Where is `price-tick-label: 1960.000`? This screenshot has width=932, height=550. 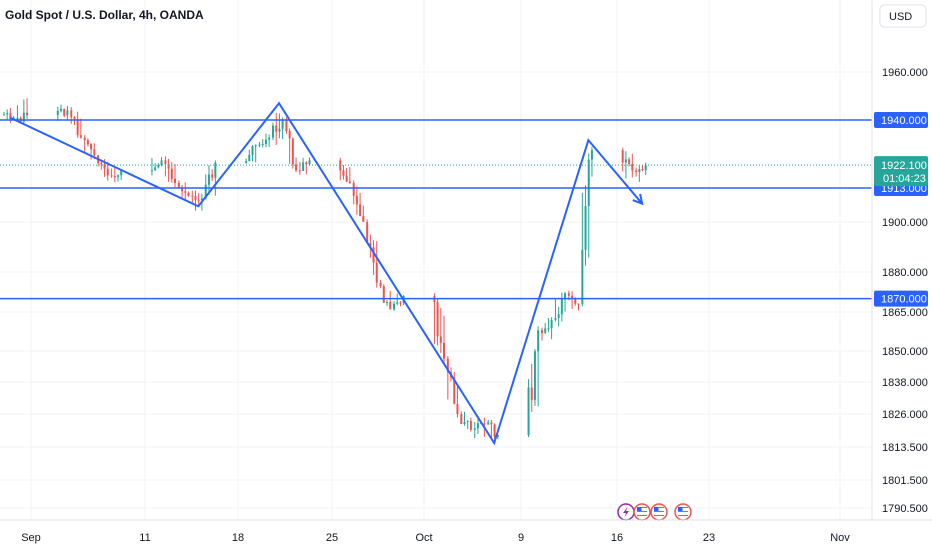 price-tick-label: 1960.000 is located at coordinates (905, 73).